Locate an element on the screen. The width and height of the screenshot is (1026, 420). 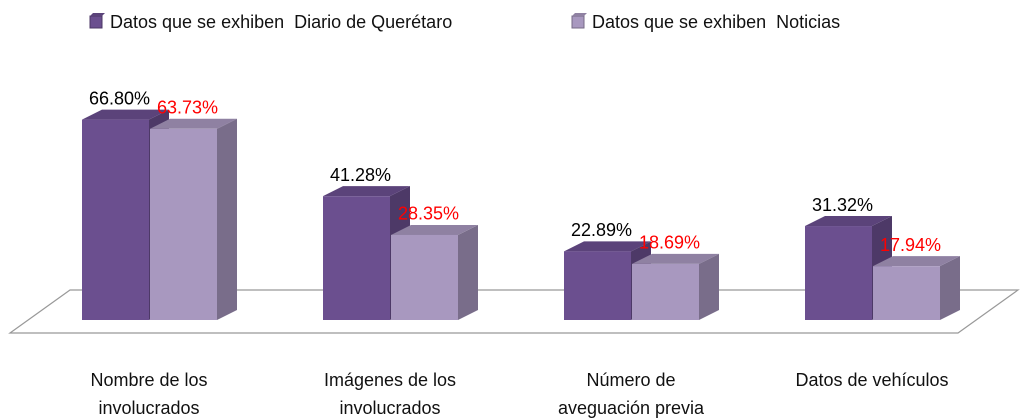
value-label: 17.94% is located at coordinates (910, 245).